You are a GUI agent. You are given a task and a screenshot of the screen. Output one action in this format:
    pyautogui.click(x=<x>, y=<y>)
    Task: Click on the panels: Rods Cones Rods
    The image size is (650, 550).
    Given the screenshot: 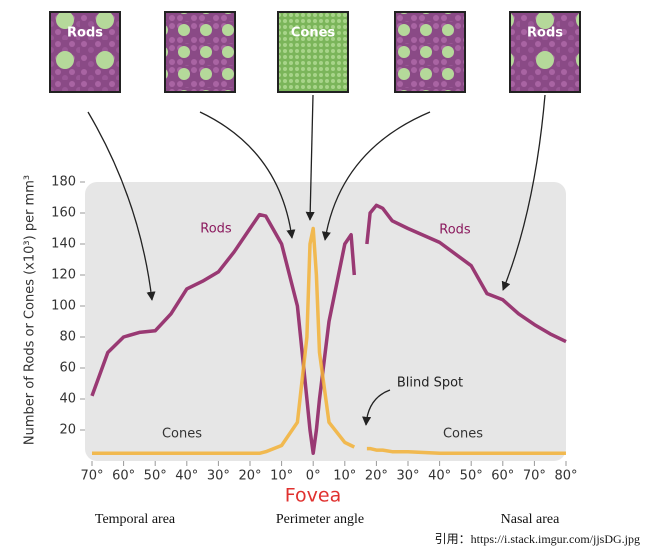 What is the action you would take?
    pyautogui.click(x=315, y=52)
    